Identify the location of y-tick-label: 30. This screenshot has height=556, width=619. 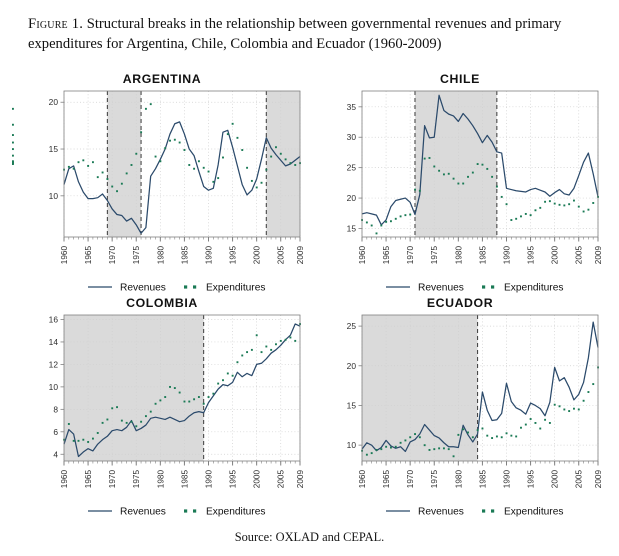
(352, 137).